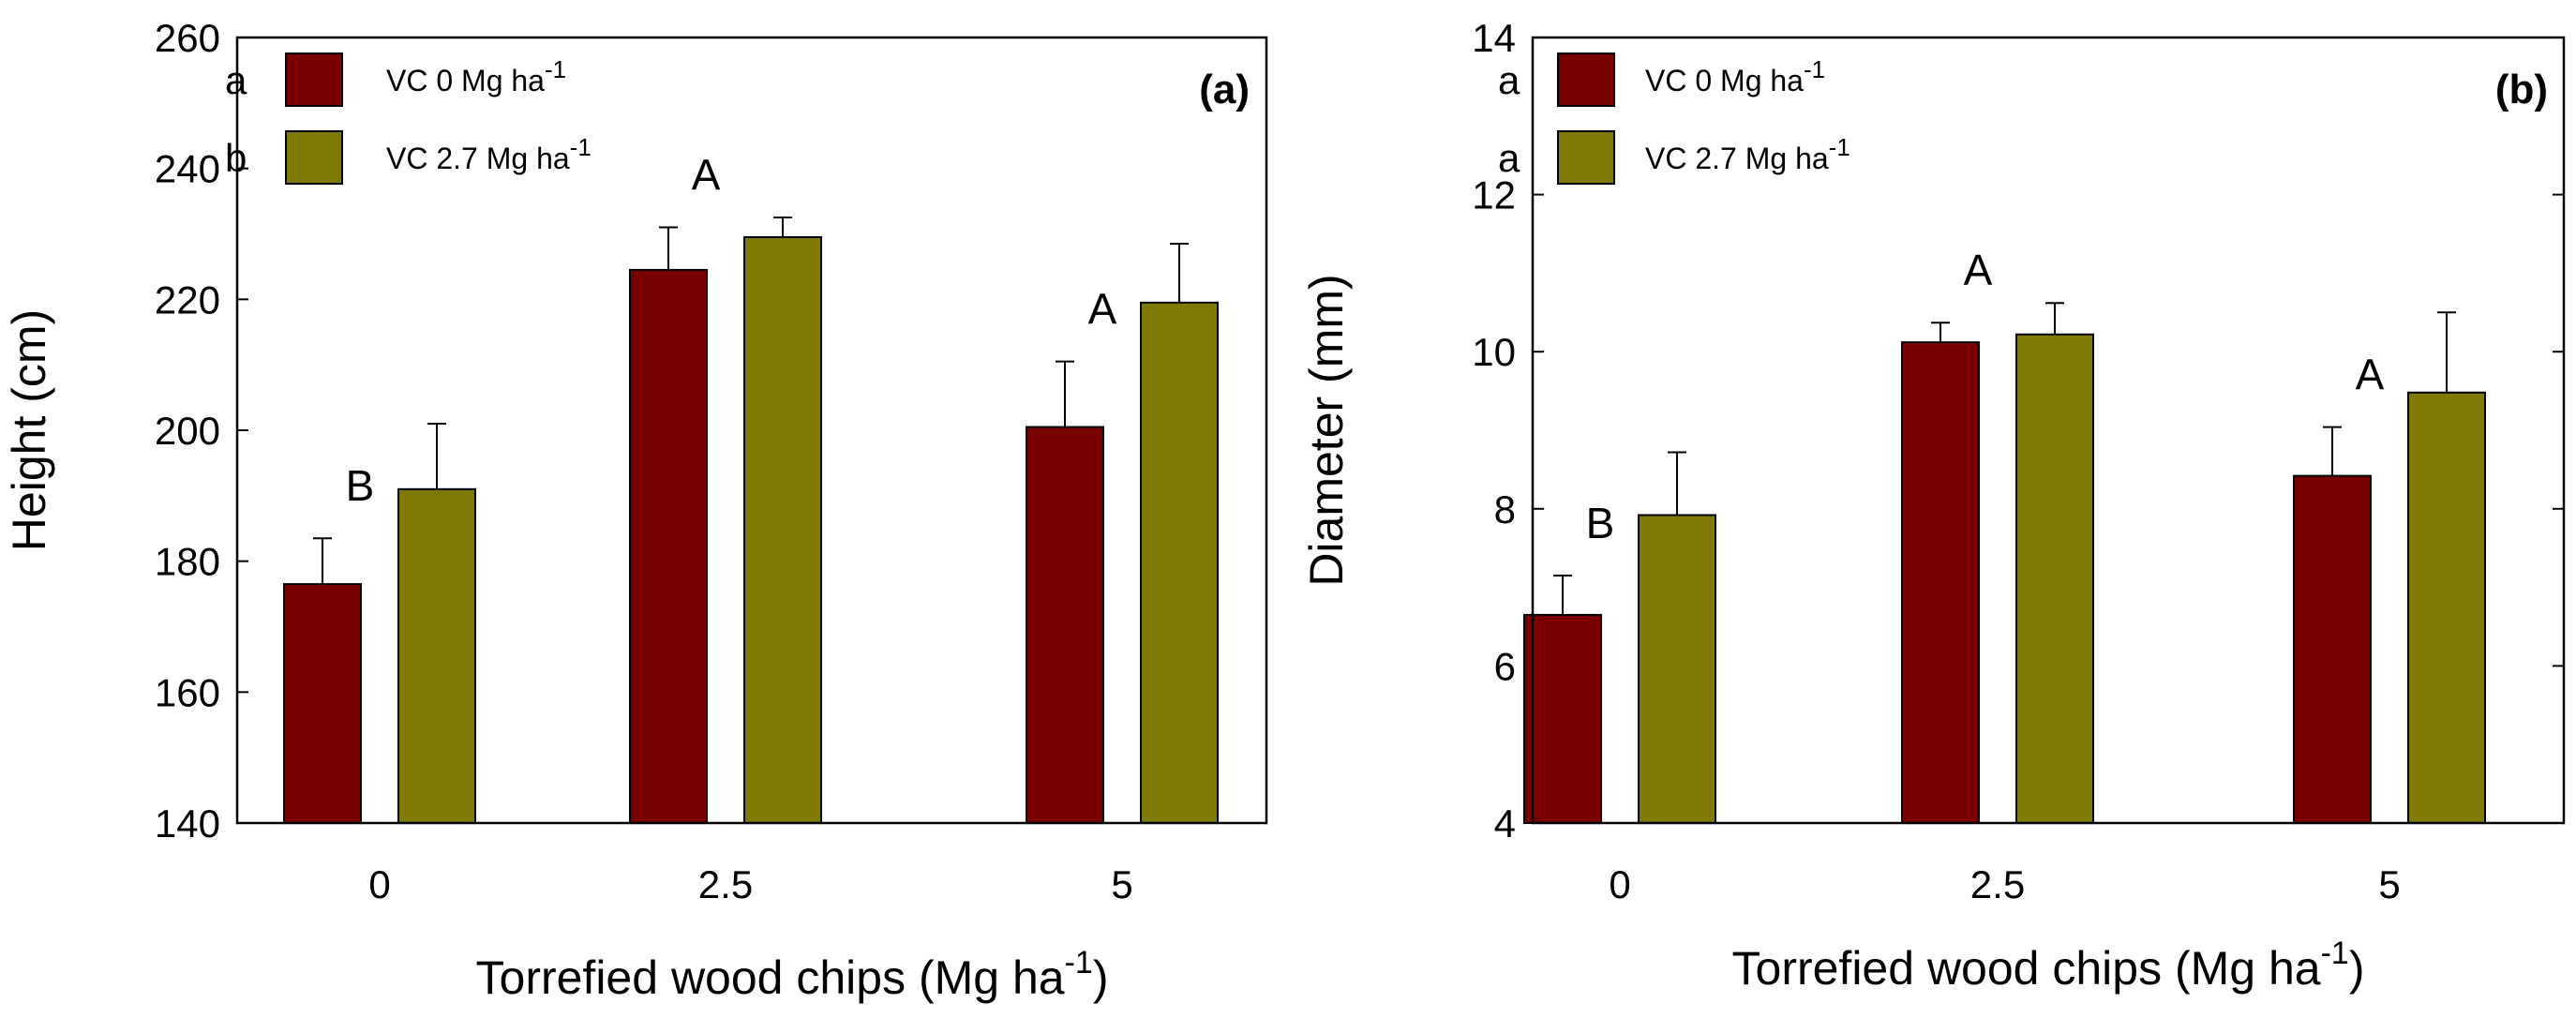 The width and height of the screenshot is (2576, 1018). Describe the element at coordinates (236, 158) in the screenshot. I see `legend-sig-letter: b` at that location.